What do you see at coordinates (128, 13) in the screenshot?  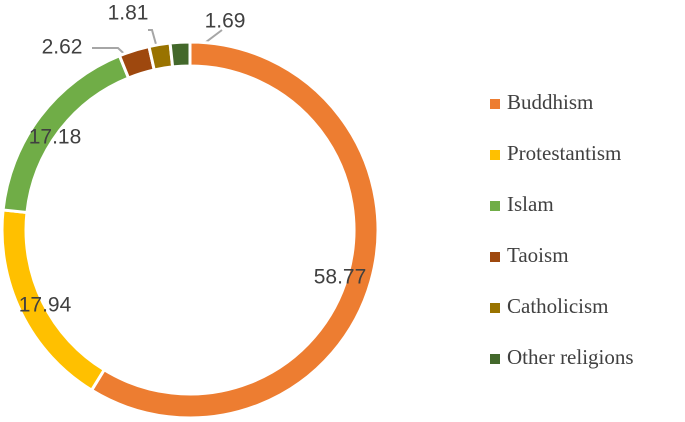 I see `data-label: 1.81` at bounding box center [128, 13].